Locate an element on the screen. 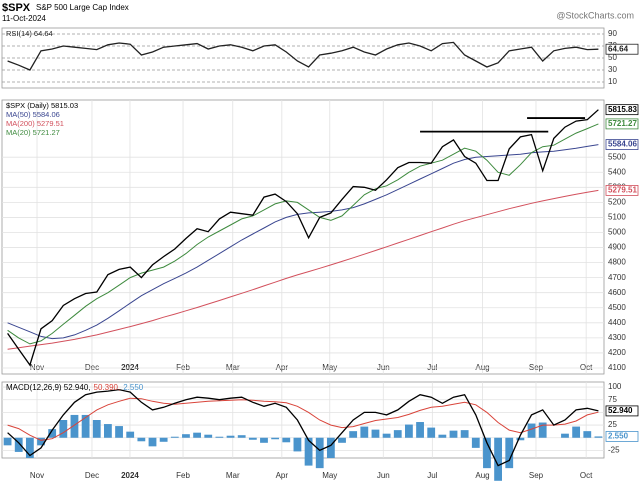  x-tick-label: Dec is located at coordinates (92, 475).